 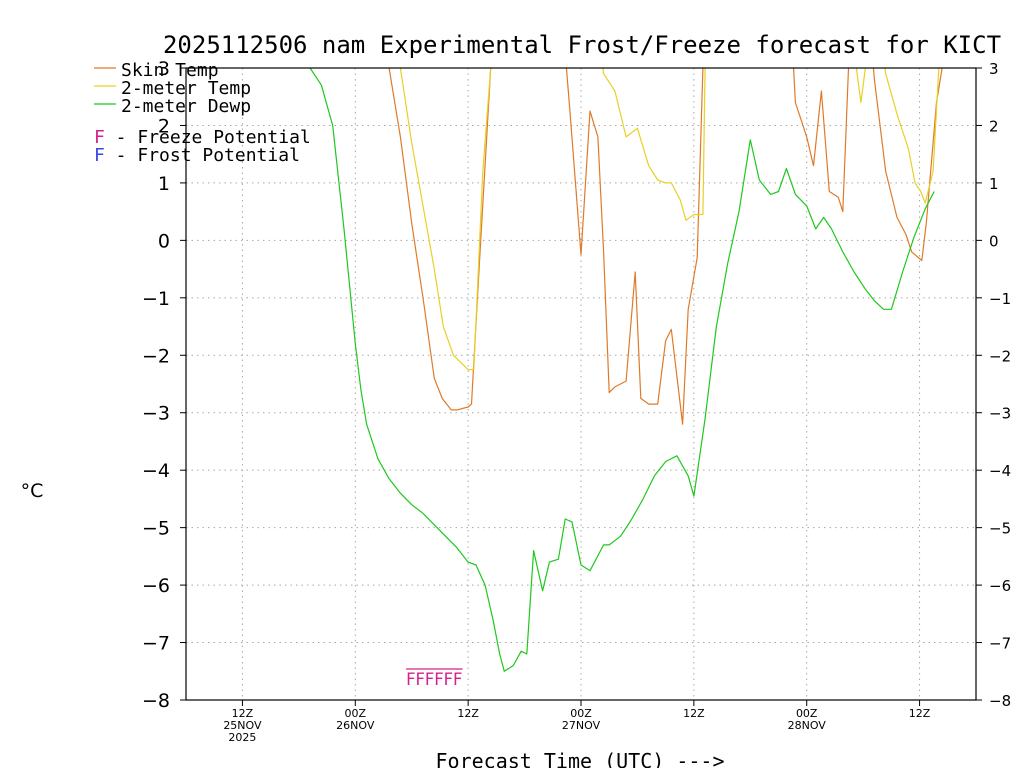 What do you see at coordinates (1000, 644) in the screenshot?
I see `y-tick-label-right: −7` at bounding box center [1000, 644].